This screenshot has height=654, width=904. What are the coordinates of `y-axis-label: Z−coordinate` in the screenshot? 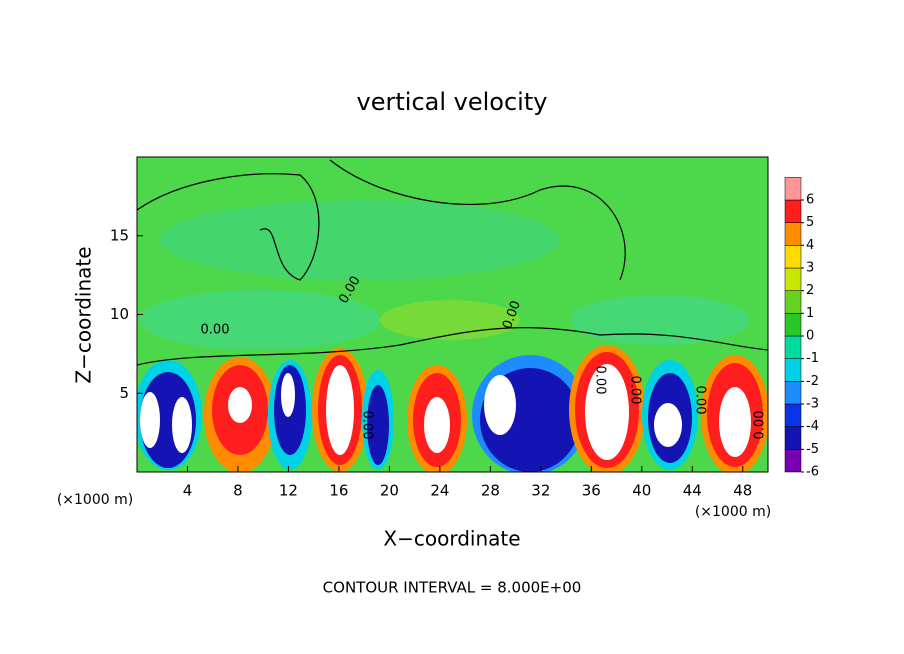 It's located at (84, 314).